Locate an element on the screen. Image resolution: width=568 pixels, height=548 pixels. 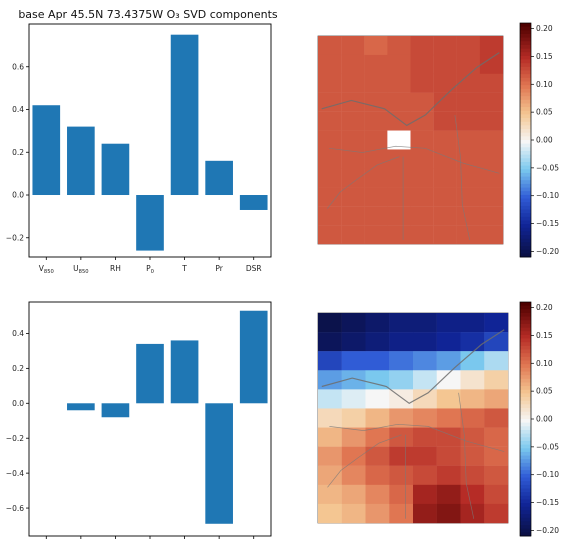
x-tick-label-sub-1-1: 850 is located at coordinates (49, 272).